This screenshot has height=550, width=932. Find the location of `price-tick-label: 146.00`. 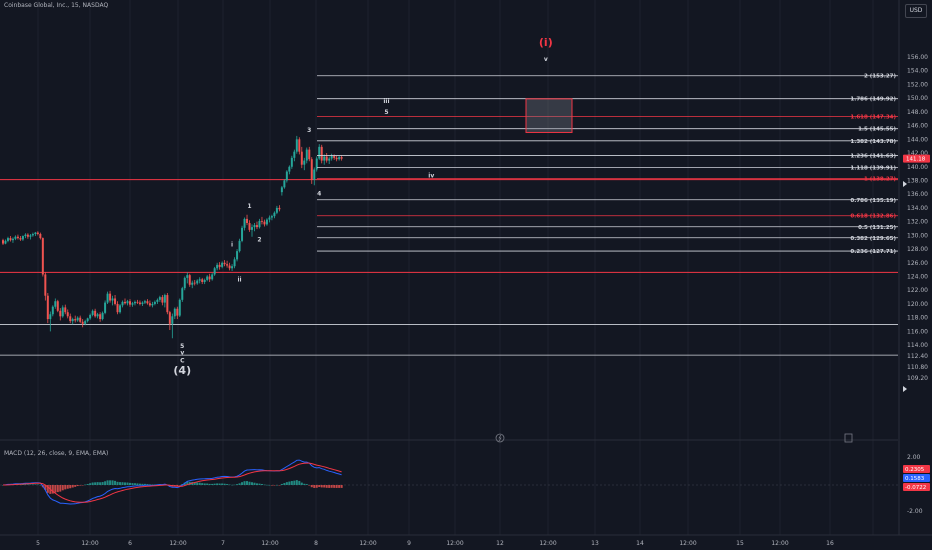

price-tick-label: 146.00 is located at coordinates (917, 126).